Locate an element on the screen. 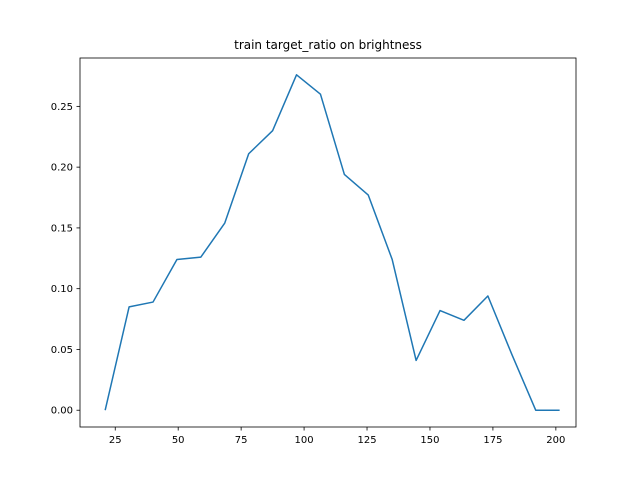 This screenshot has height=480, width=640. y-tick-label-2: 0.10 is located at coordinates (62, 289).